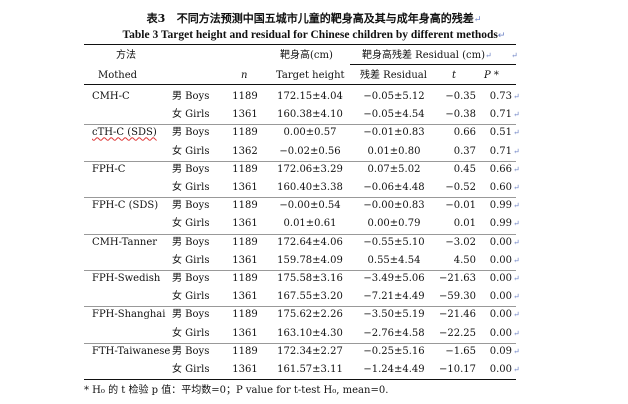 Image resolution: width=628 pixels, height=404 pixels. What do you see at coordinates (306, 55) in the screenshot?
I see `header-target-zh: 靶身高(cm)` at bounding box center [306, 55].